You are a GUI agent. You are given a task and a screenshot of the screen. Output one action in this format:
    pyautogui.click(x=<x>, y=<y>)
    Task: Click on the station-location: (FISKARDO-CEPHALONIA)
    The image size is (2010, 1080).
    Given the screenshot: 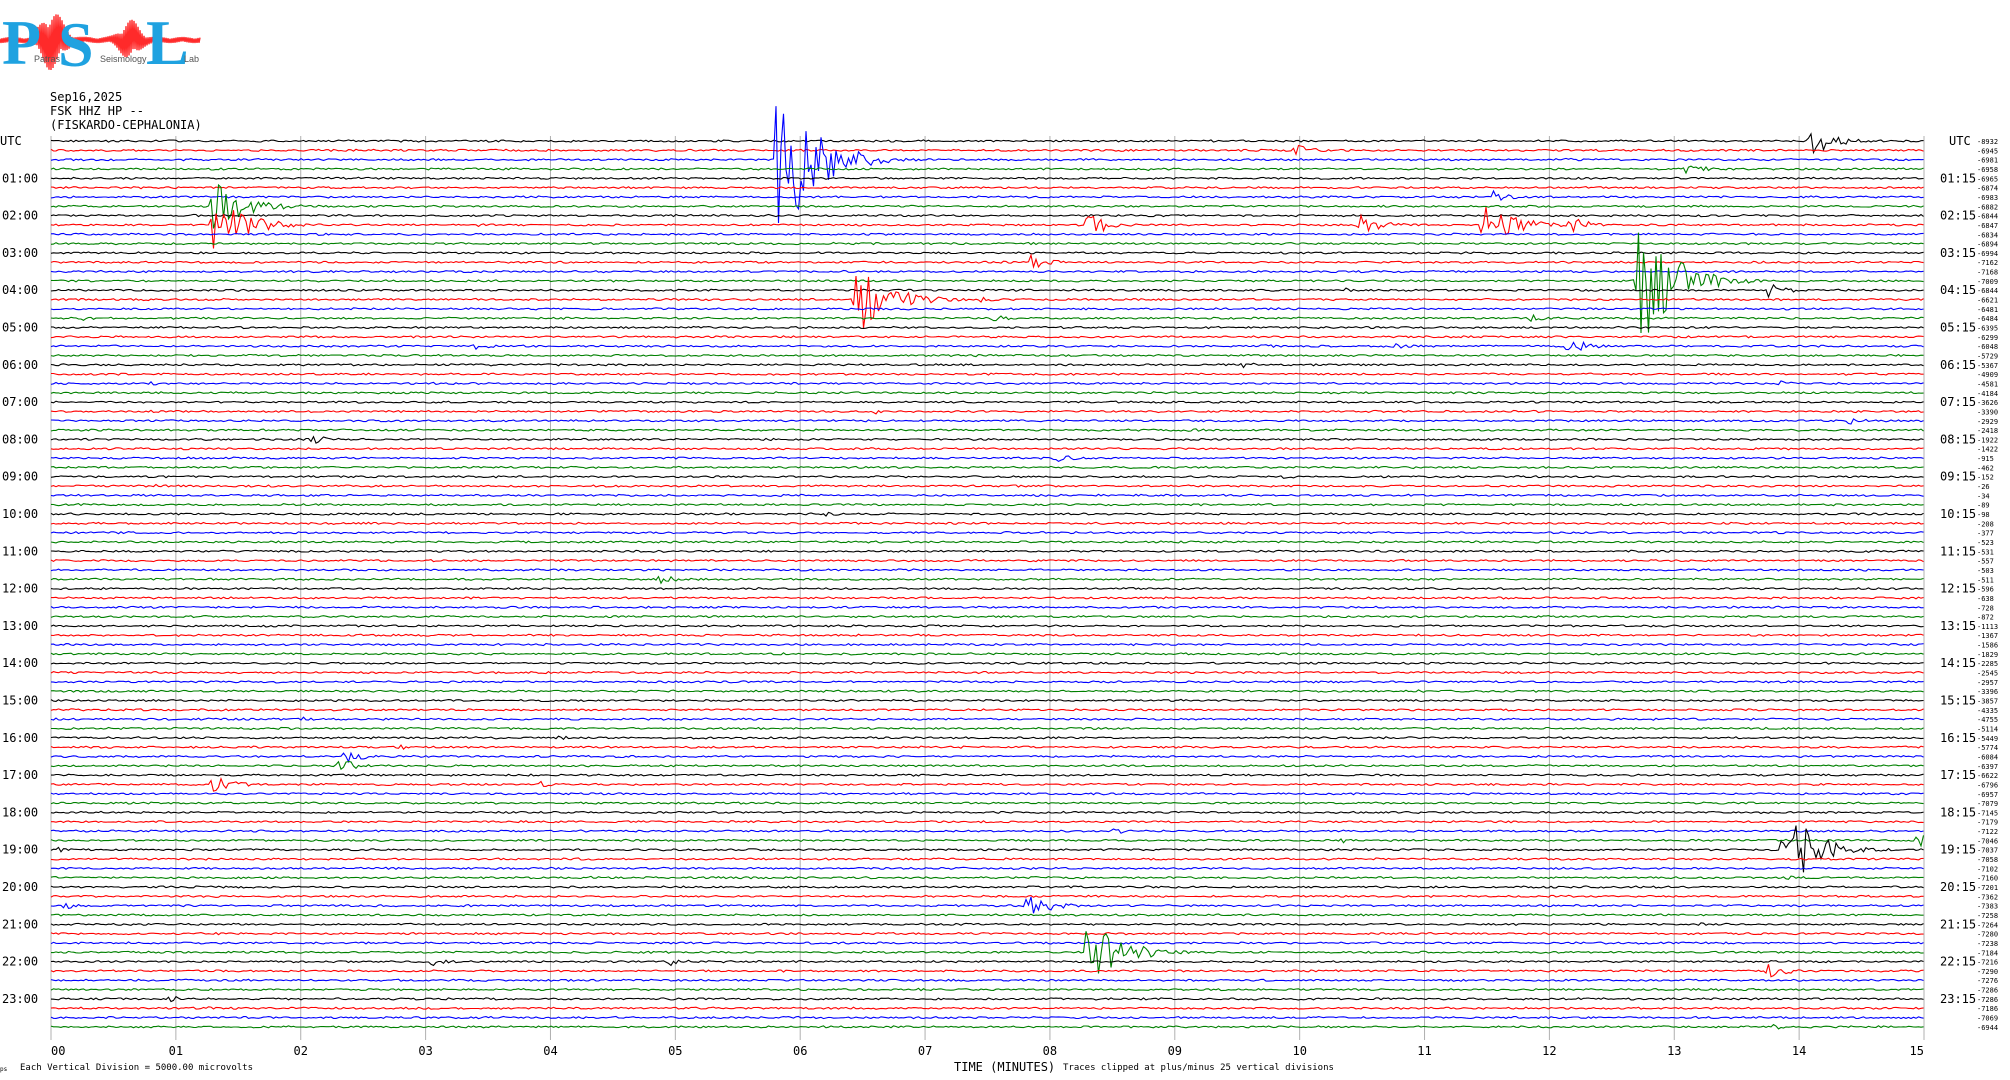 What is the action you would take?
    pyautogui.click(x=126, y=125)
    